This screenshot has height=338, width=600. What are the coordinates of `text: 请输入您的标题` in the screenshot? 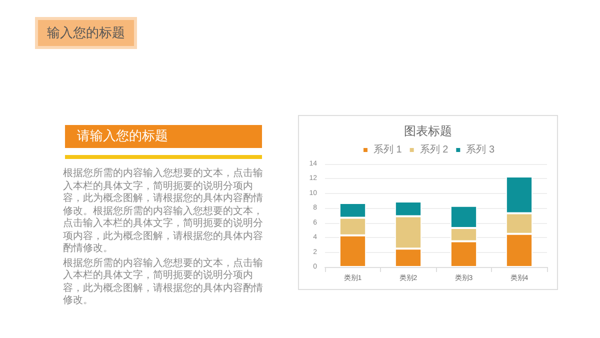 It's located at (163, 136).